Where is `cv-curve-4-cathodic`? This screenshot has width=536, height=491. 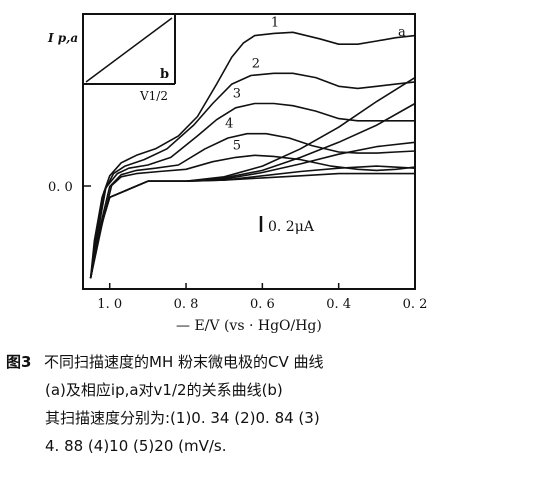 cv-curve-4-cathodic is located at coordinates (252, 222).